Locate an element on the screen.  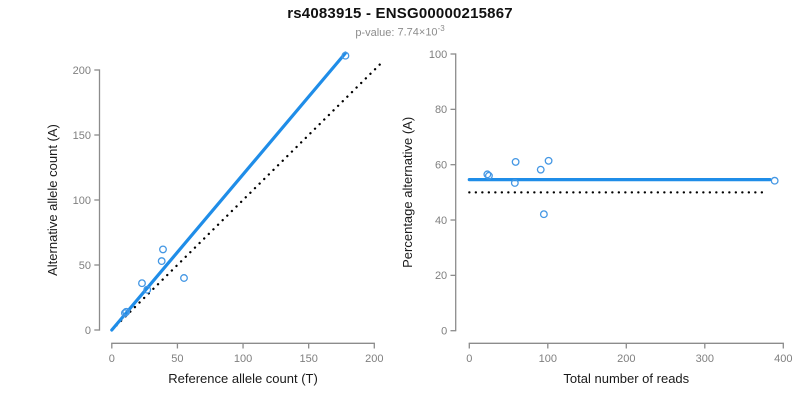
y-tick-label: 80 is located at coordinates (441, 110).